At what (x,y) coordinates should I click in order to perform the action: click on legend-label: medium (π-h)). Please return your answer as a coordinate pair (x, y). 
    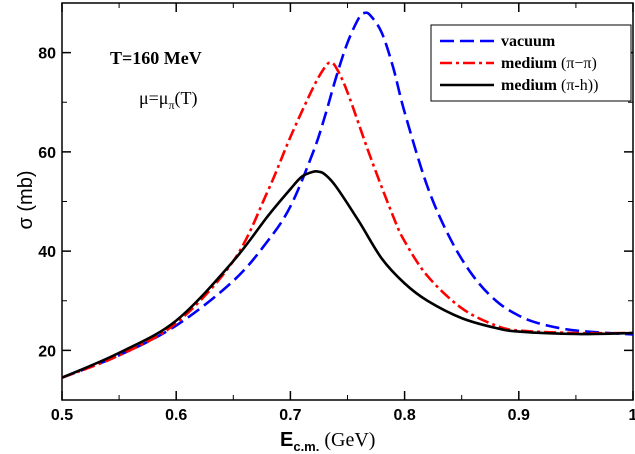
    Looking at the image, I should click on (549, 85).